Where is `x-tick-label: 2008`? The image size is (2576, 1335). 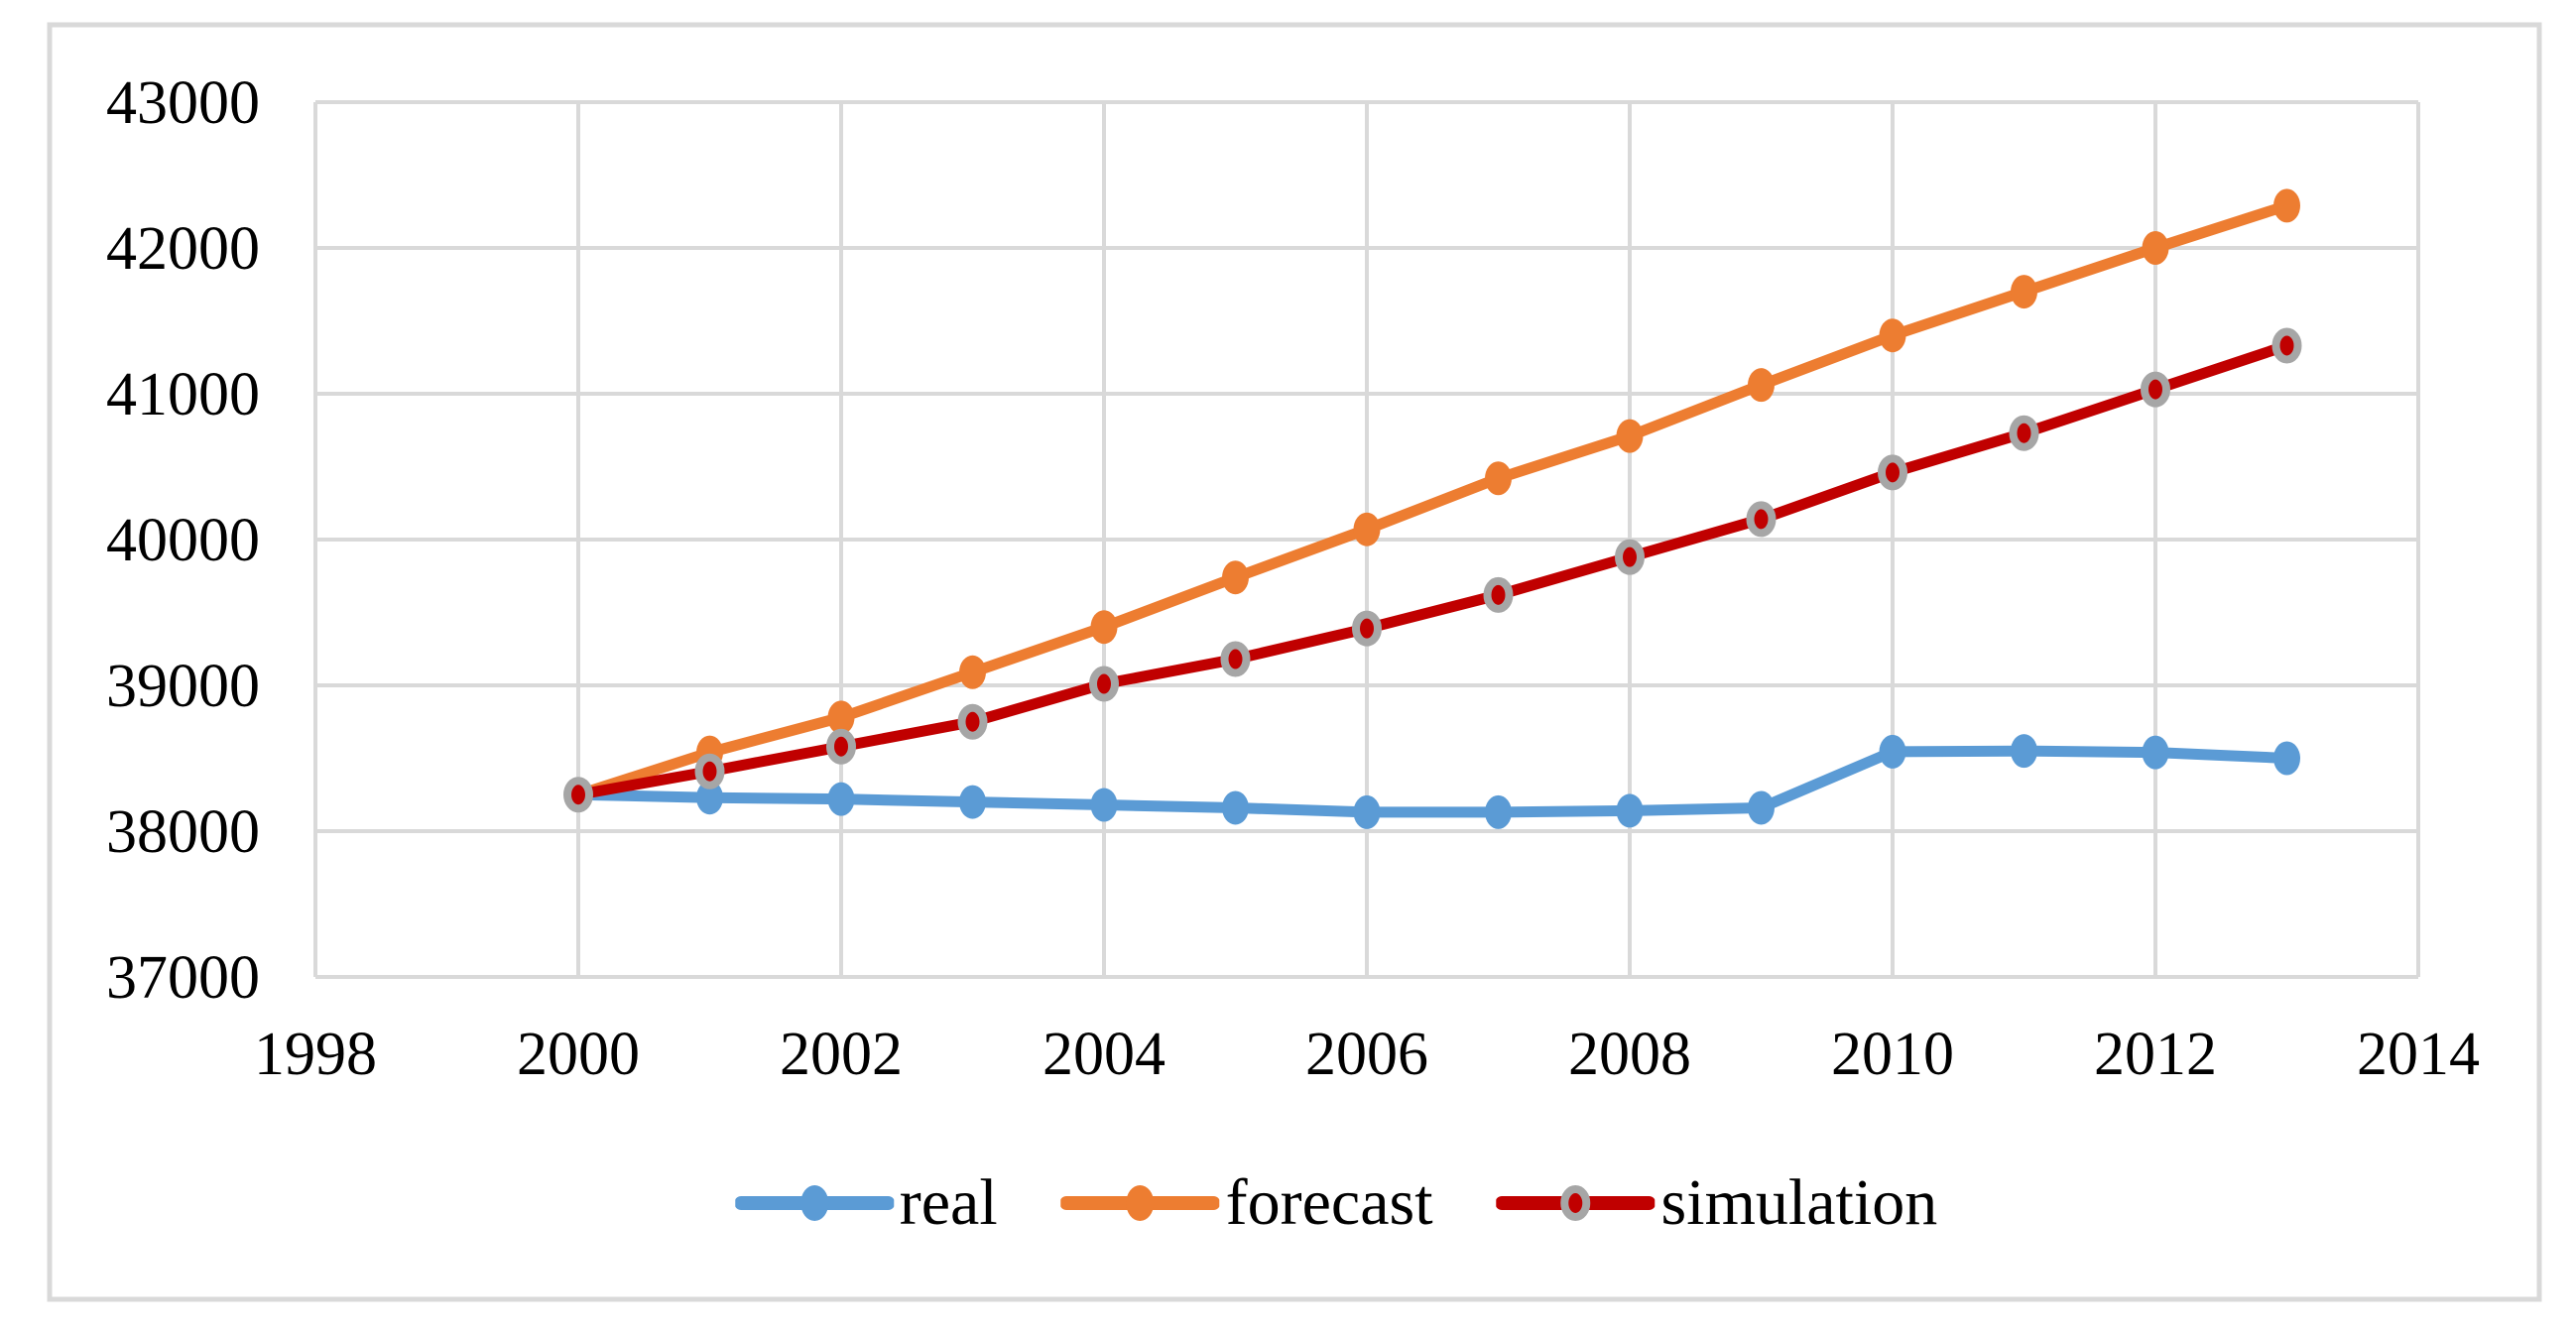 x-tick-label: 2008 is located at coordinates (1629, 1054).